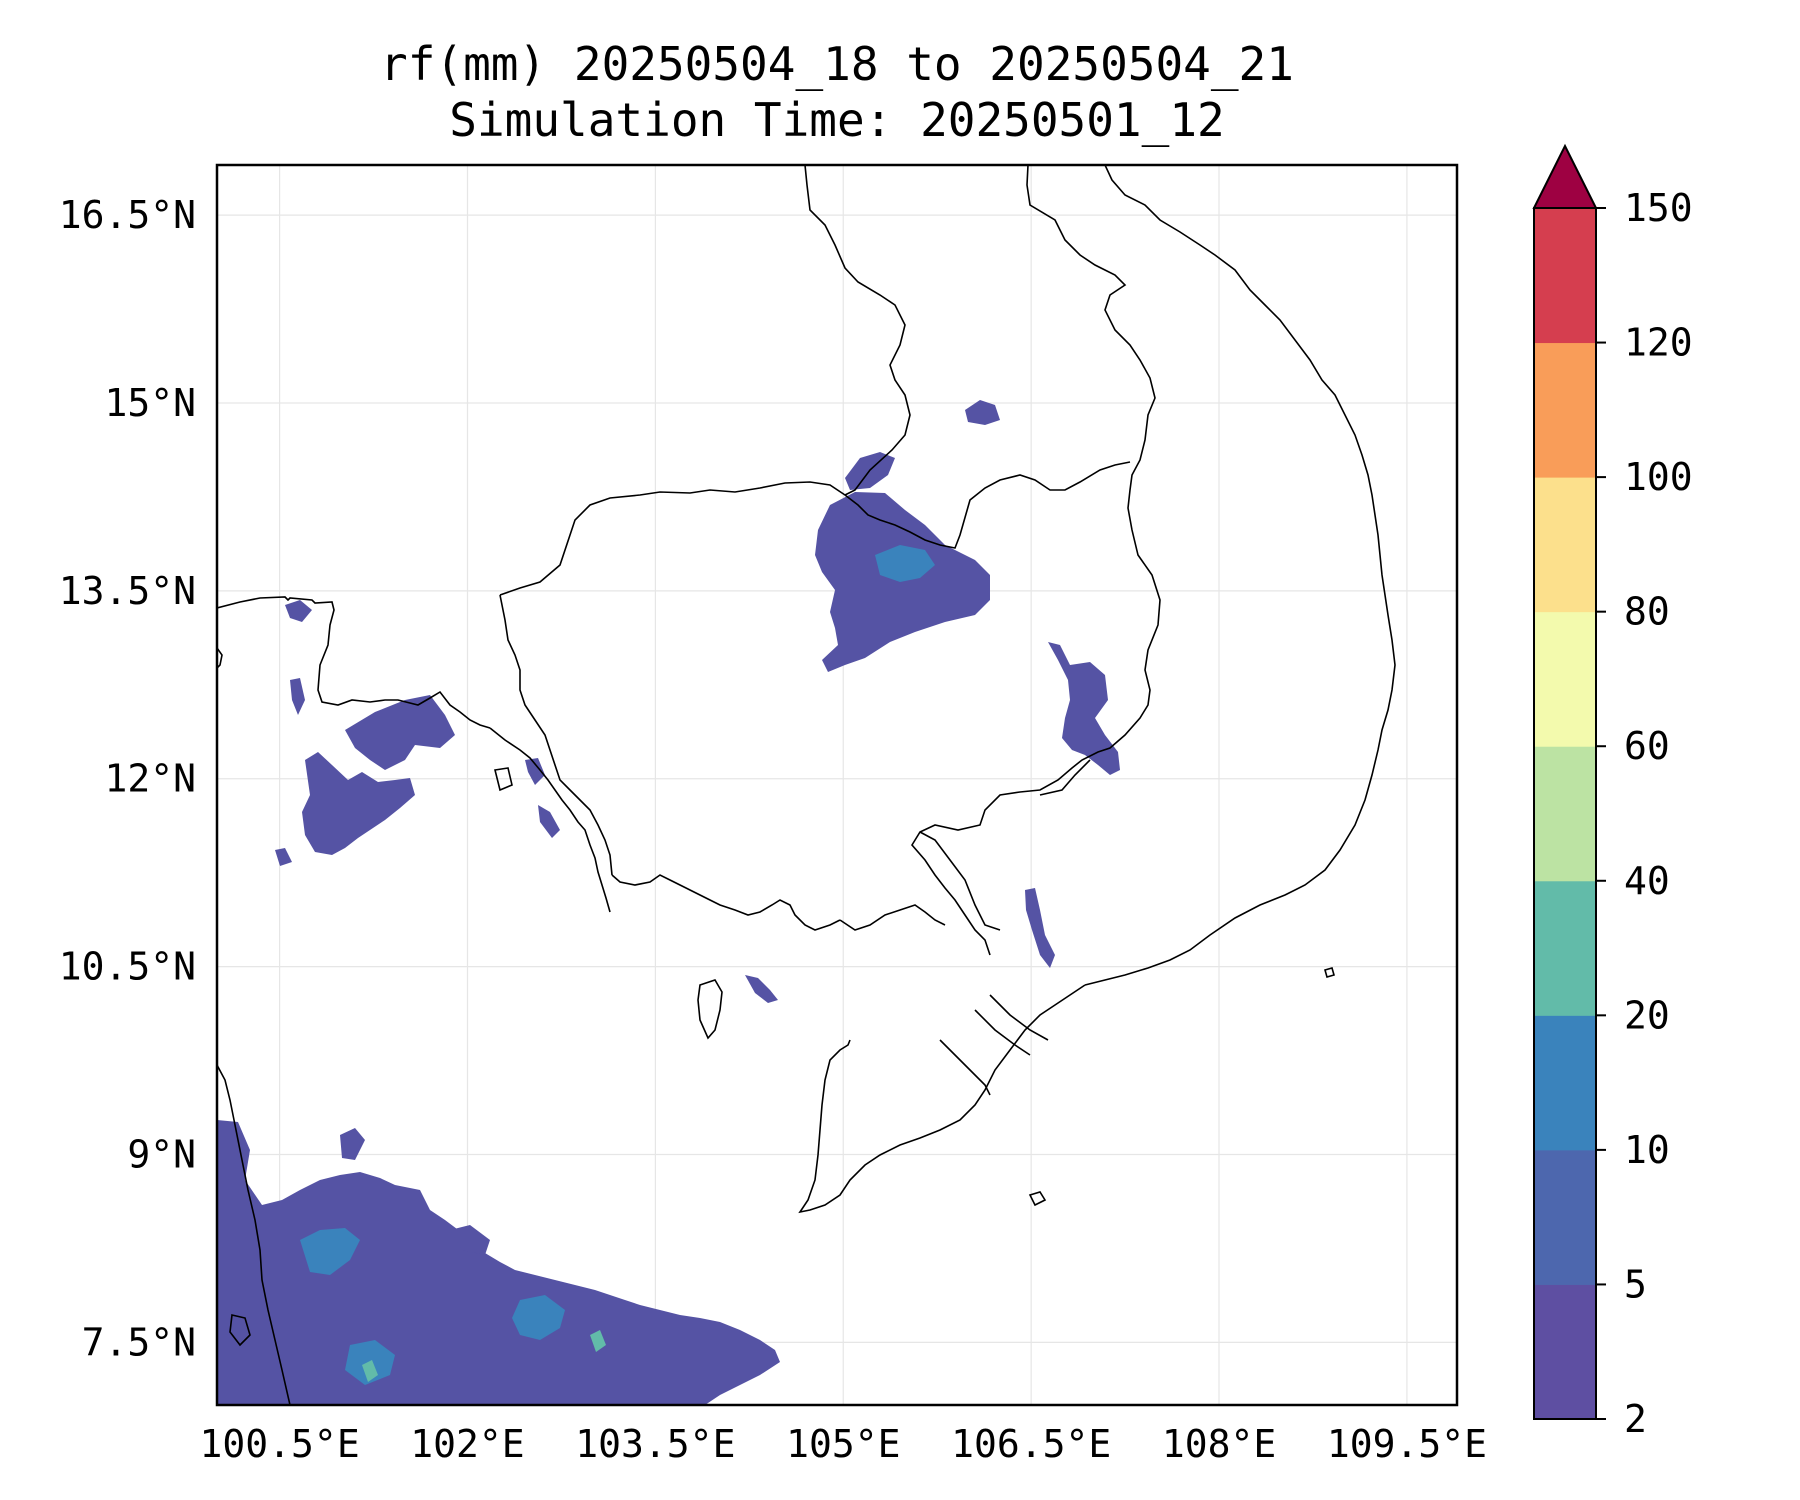  Describe the element at coordinates (994, 1045) in the screenshot. I see `coastline-delta-channels` at that location.